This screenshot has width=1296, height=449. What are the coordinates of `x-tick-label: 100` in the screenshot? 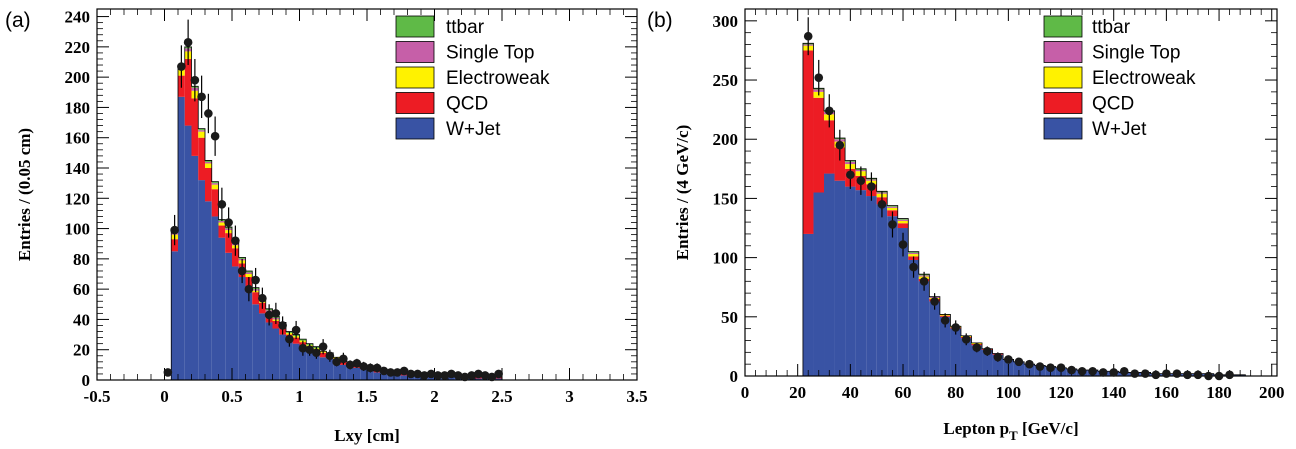 It's located at (1009, 392).